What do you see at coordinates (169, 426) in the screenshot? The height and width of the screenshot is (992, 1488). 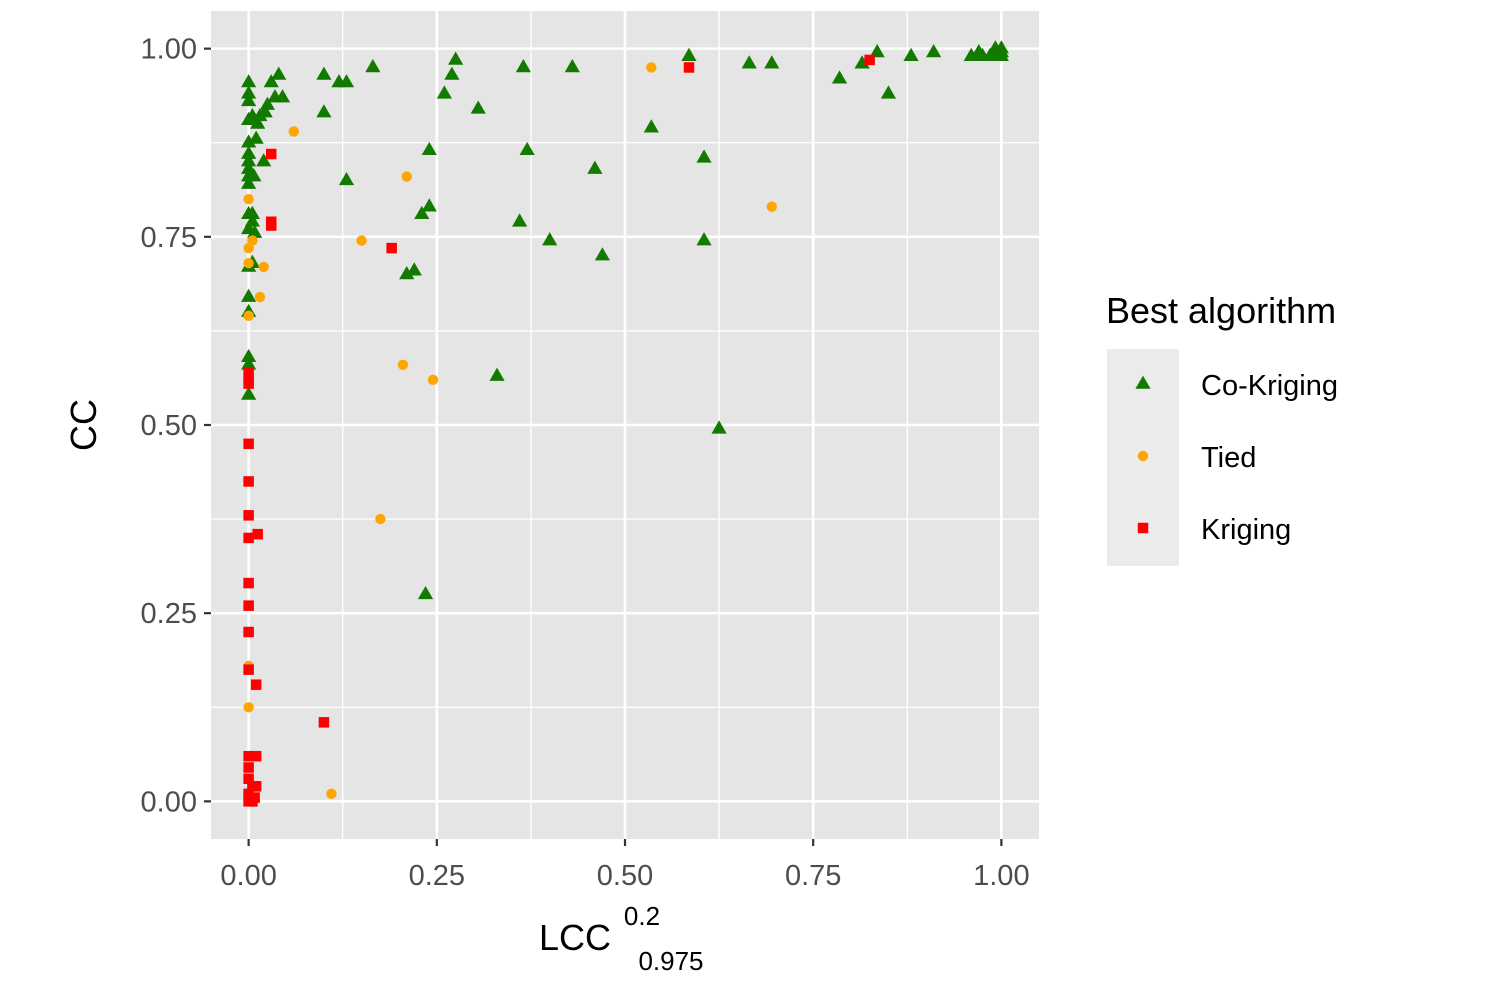 I see `y-tick-label: 0.50` at bounding box center [169, 426].